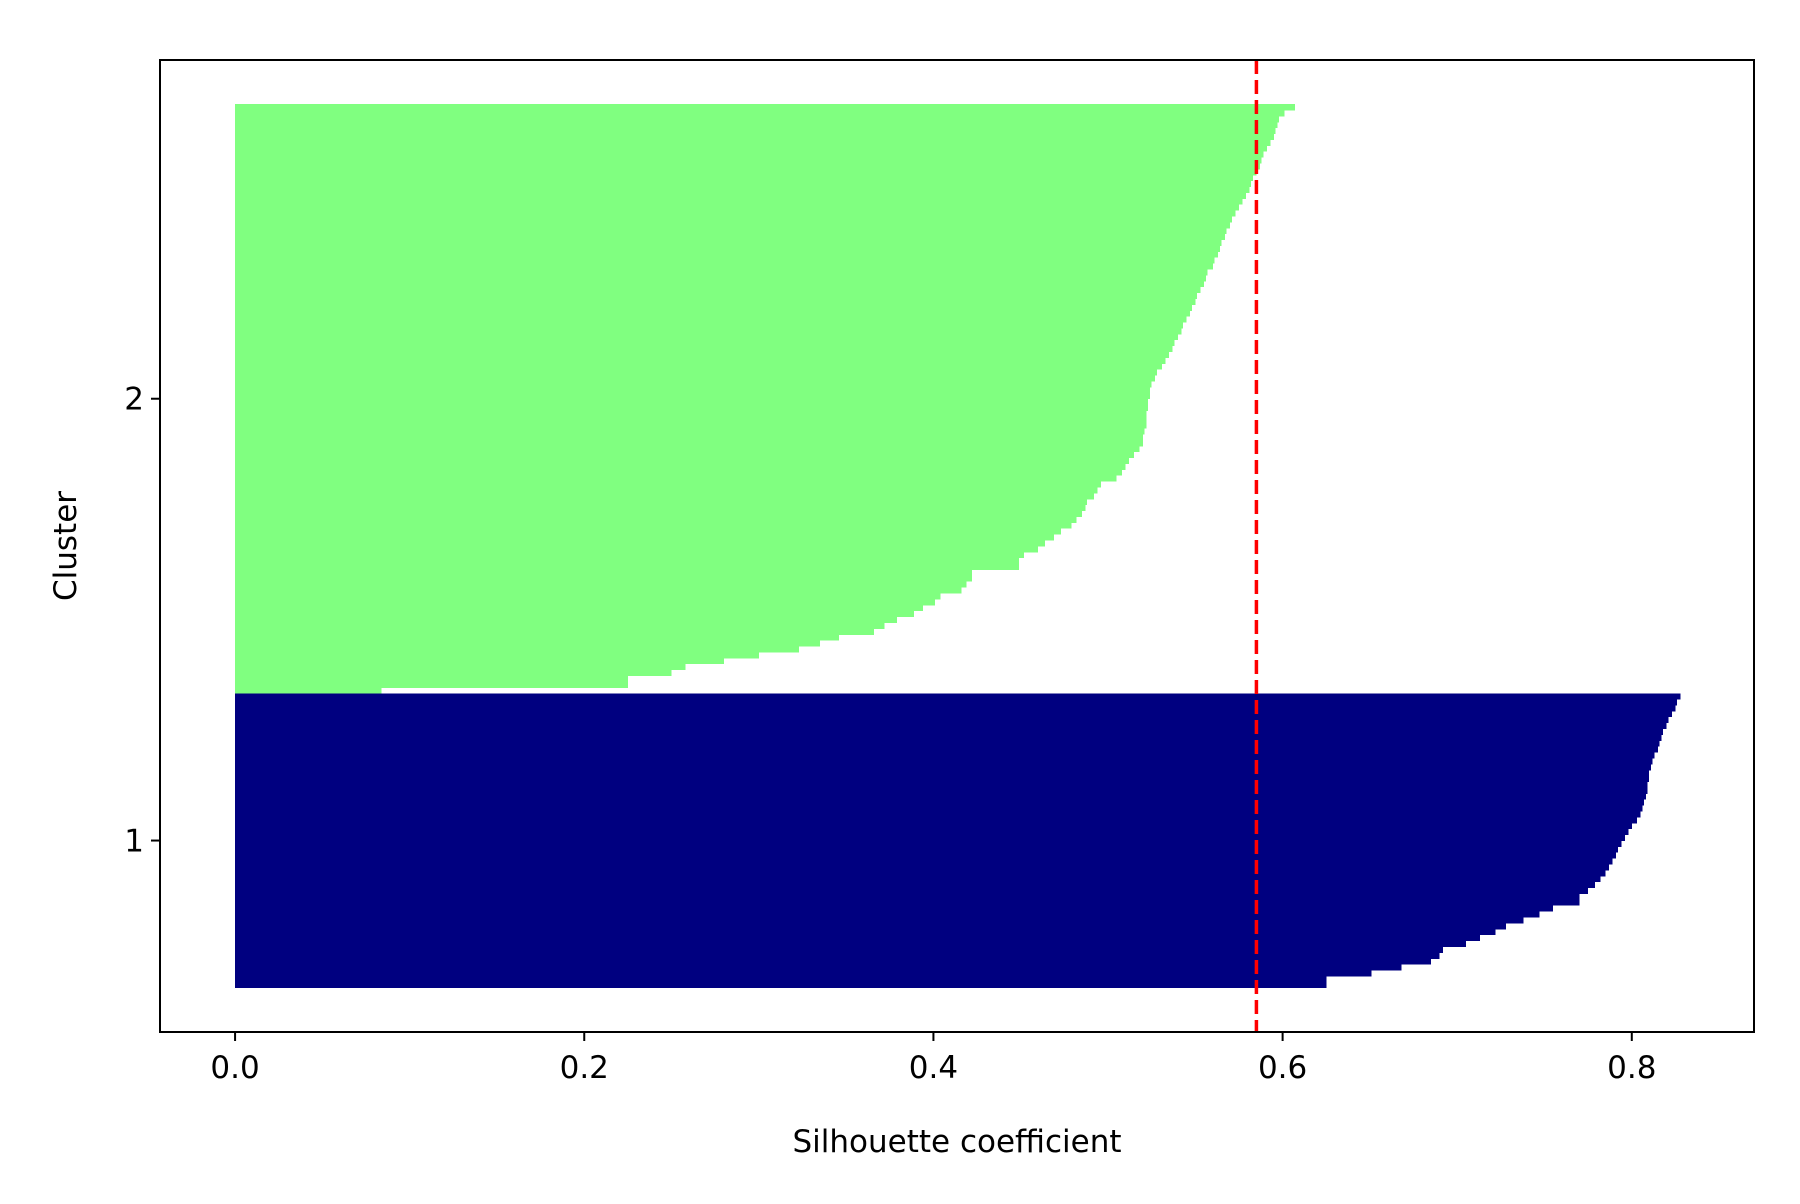 The height and width of the screenshot is (1204, 1800). Describe the element at coordinates (1631, 1068) in the screenshot. I see `x-tick-label: 0.8` at that location.